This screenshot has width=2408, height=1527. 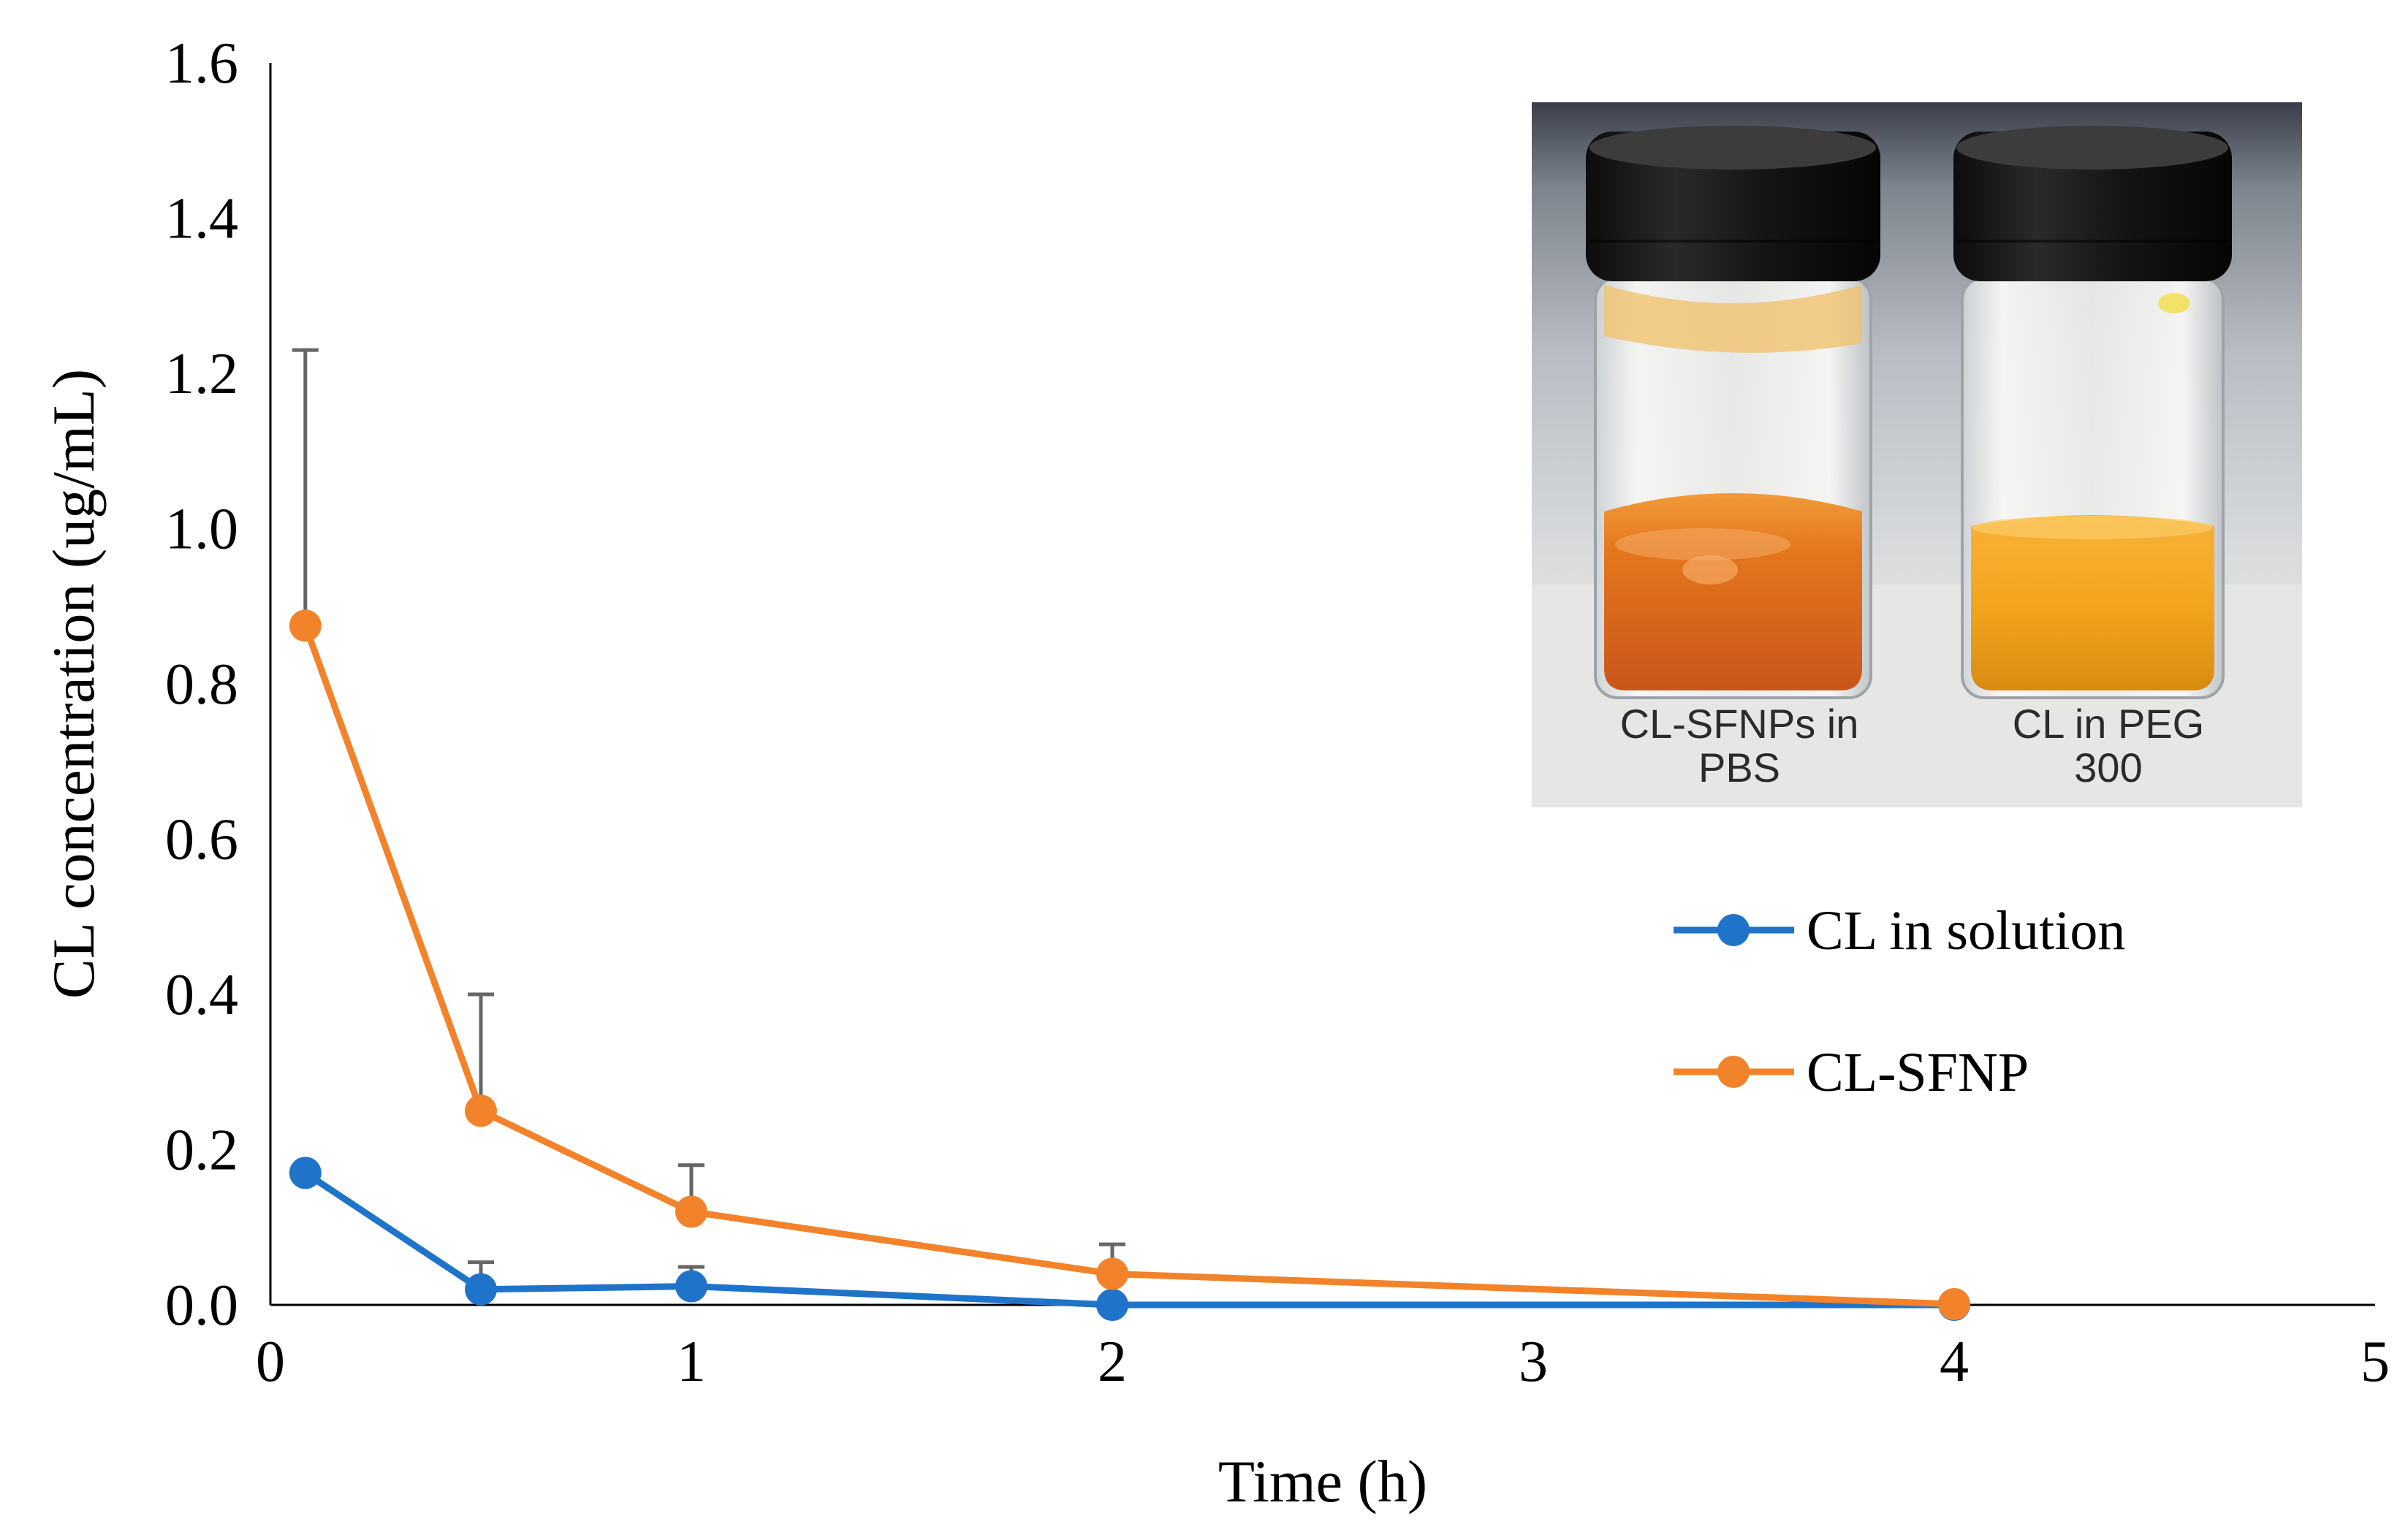 What do you see at coordinates (2092, 206) in the screenshot?
I see `vial-right-cap` at bounding box center [2092, 206].